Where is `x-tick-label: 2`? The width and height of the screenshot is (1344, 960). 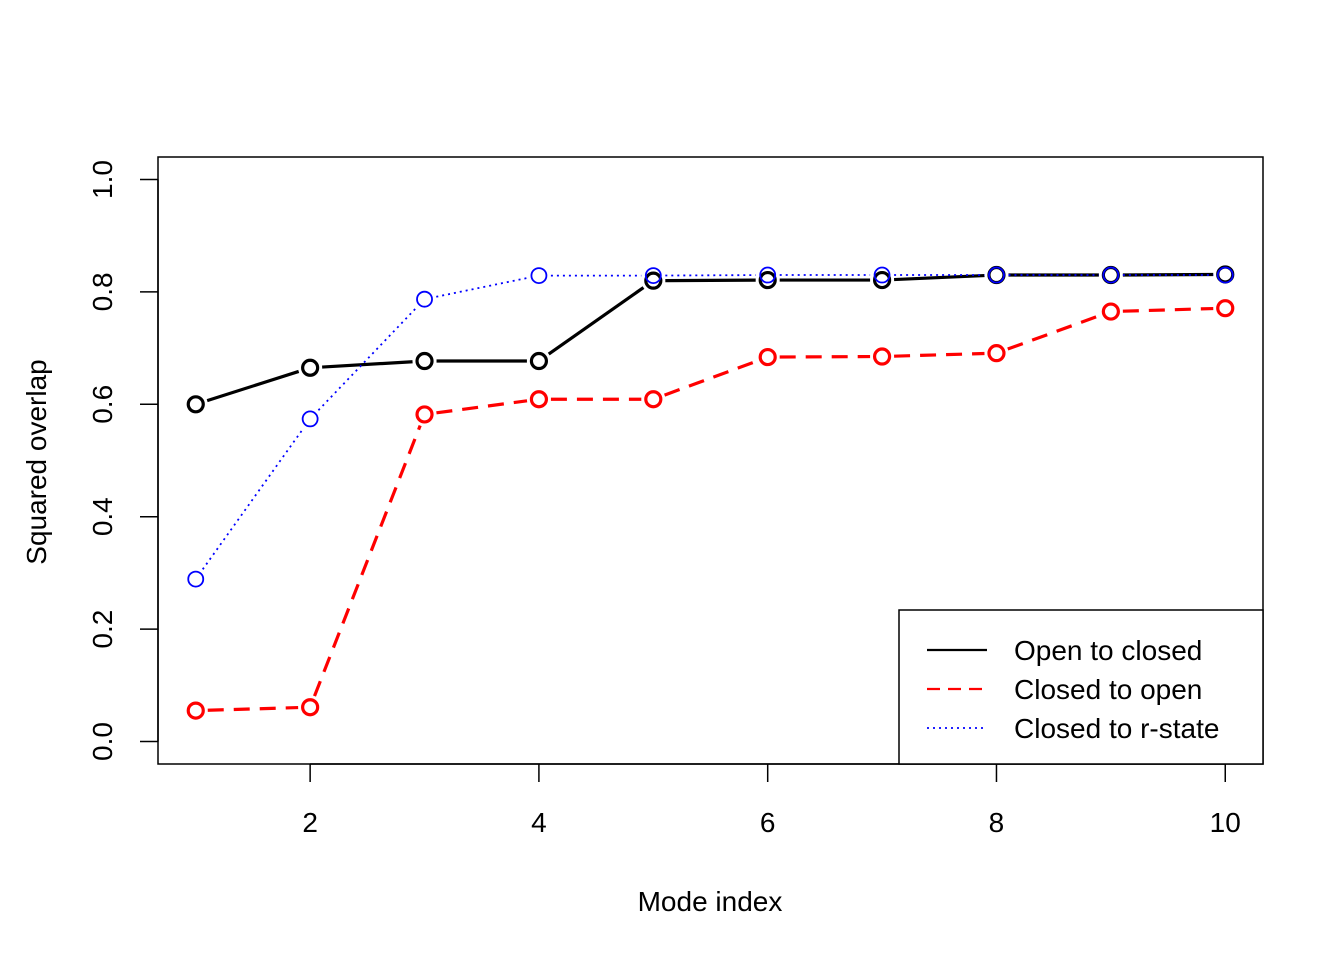
x-tick-label: 2 is located at coordinates (310, 822).